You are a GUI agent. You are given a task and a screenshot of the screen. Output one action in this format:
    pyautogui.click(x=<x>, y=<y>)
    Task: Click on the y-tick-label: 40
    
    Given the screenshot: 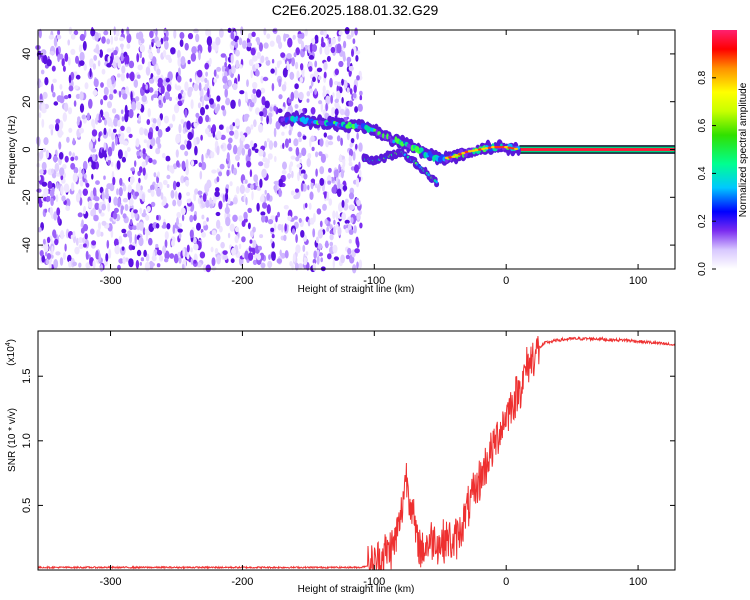 What is the action you would take?
    pyautogui.click(x=27, y=54)
    